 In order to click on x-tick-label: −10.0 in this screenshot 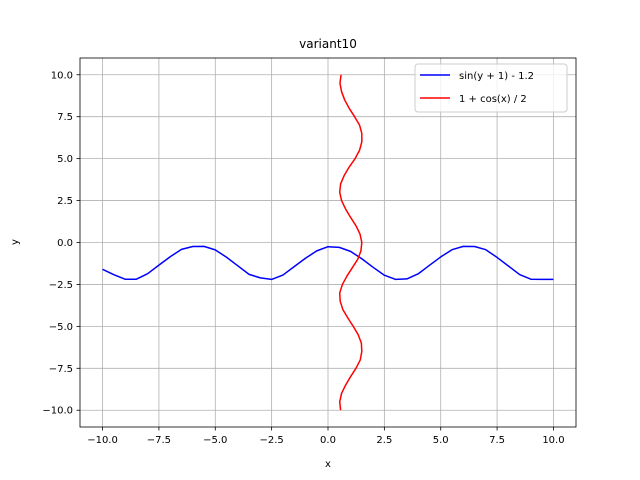, I will do `click(102, 440)`.